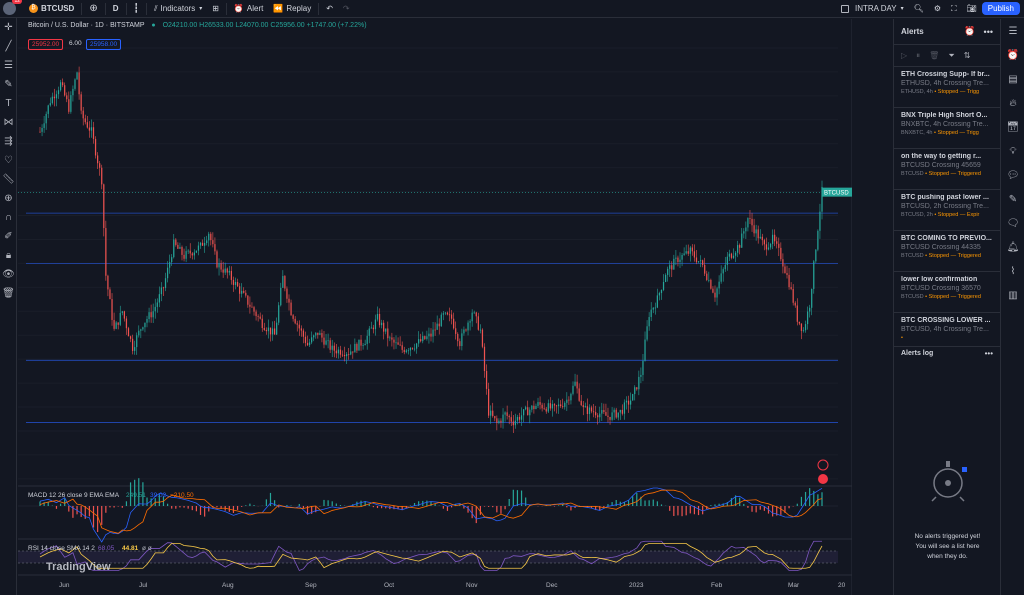 This screenshot has width=1024, height=595. What do you see at coordinates (1013, 79) in the screenshot?
I see `data-window-icon: ▤` at bounding box center [1013, 79].